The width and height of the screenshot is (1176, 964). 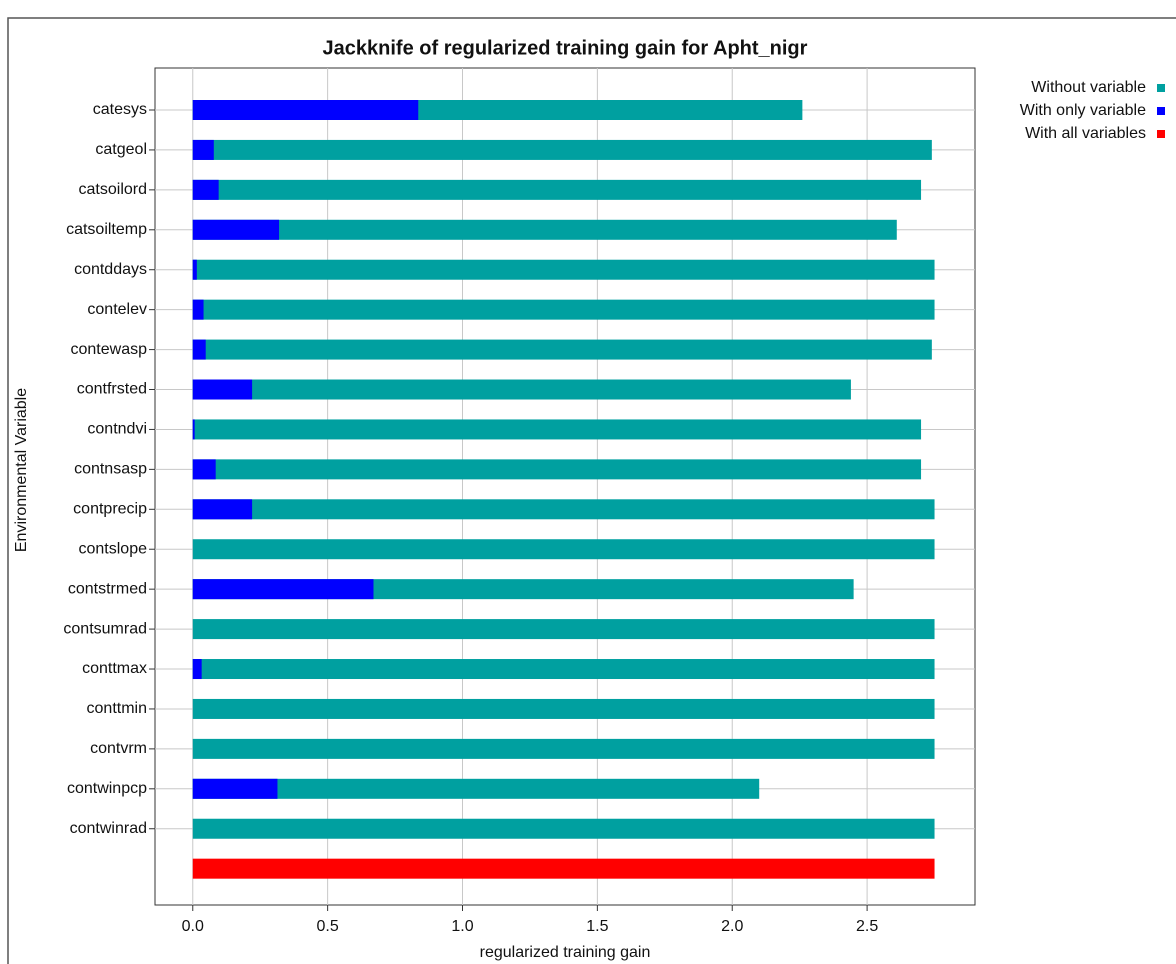 What do you see at coordinates (109, 349) in the screenshot?
I see `y-tick-label: contewasp` at bounding box center [109, 349].